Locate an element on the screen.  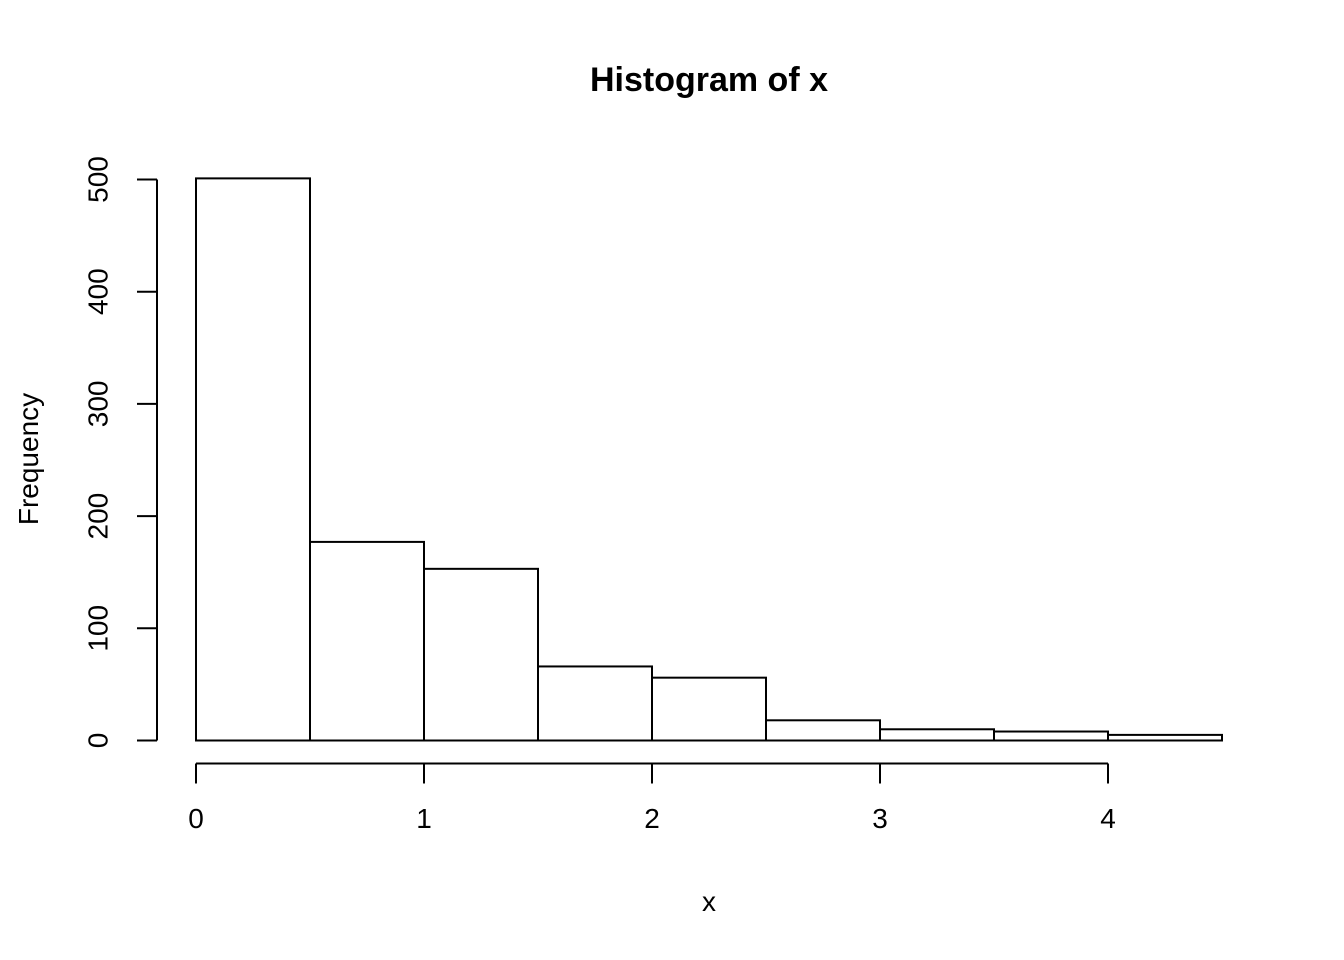
y-tick-label: 0 is located at coordinates (98, 741).